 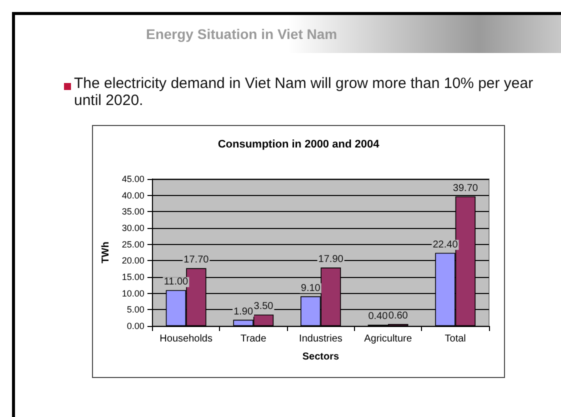 I want to click on data-label: 0.60, so click(x=398, y=316).